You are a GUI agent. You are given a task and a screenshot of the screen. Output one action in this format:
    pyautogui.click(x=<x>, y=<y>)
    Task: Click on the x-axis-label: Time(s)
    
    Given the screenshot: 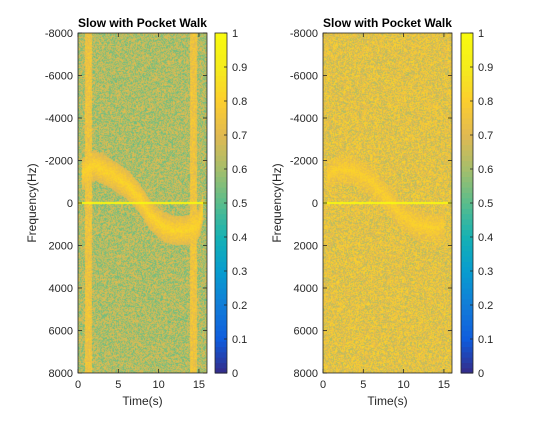 What is the action you would take?
    pyautogui.click(x=142, y=401)
    